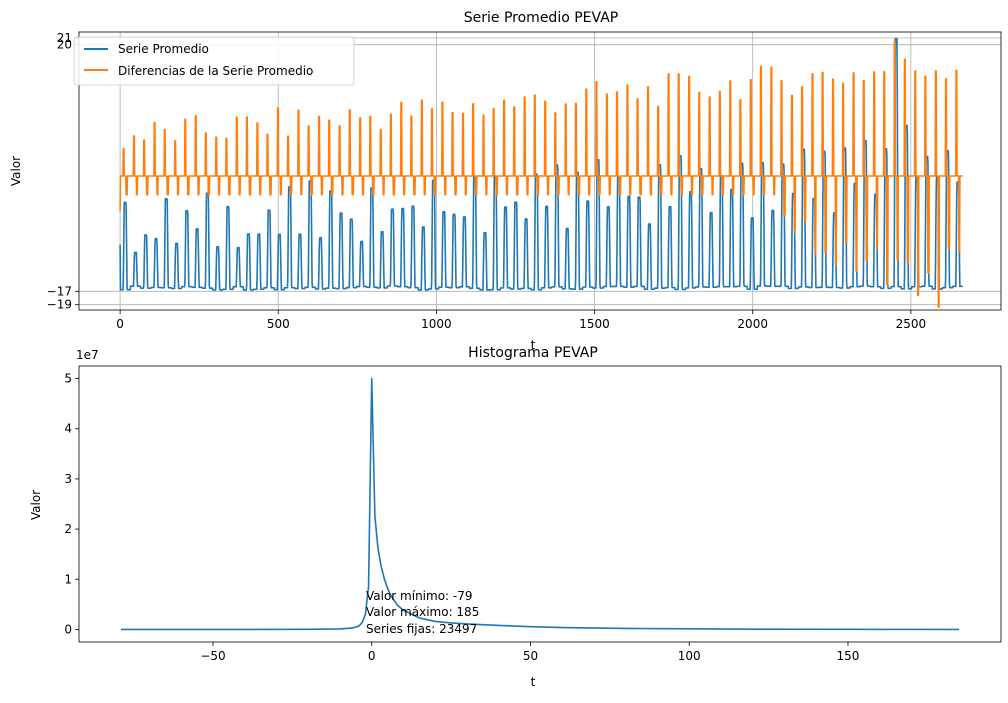 This screenshot has width=1008, height=703. Describe the element at coordinates (521, 320) in the screenshot. I see `chart1-x-ticks: 0 500 1000 1500 2000 2500` at that location.